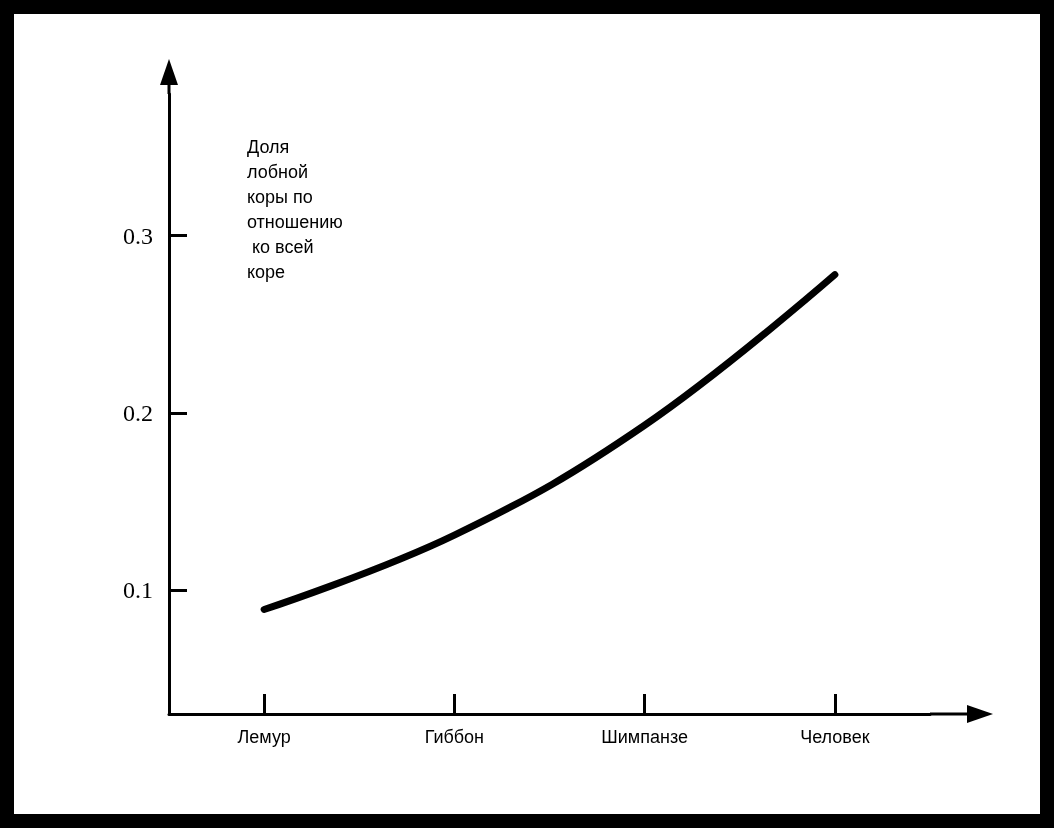 The image size is (1054, 828). I want to click on y-tick-label: 0.1, so click(138, 590).